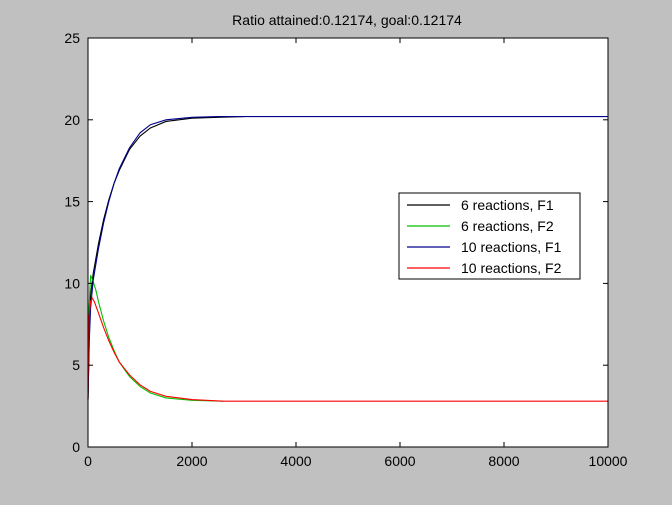 The height and width of the screenshot is (505, 672). What do you see at coordinates (88, 461) in the screenshot?
I see `x-tick-label: 0` at bounding box center [88, 461].